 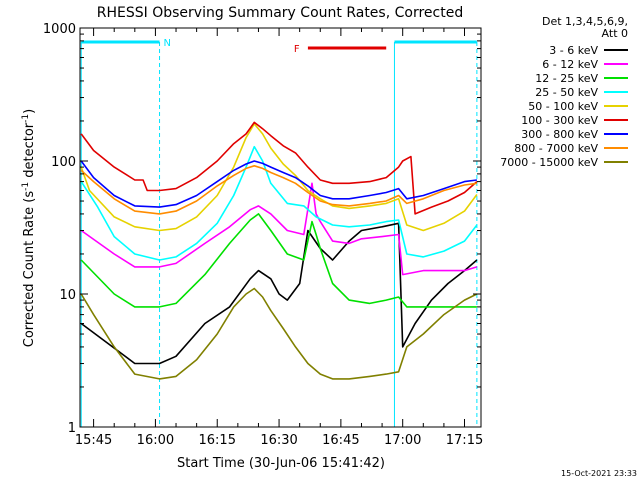 I want to click on legend-label: 3 - 6 keV, so click(x=573, y=50).